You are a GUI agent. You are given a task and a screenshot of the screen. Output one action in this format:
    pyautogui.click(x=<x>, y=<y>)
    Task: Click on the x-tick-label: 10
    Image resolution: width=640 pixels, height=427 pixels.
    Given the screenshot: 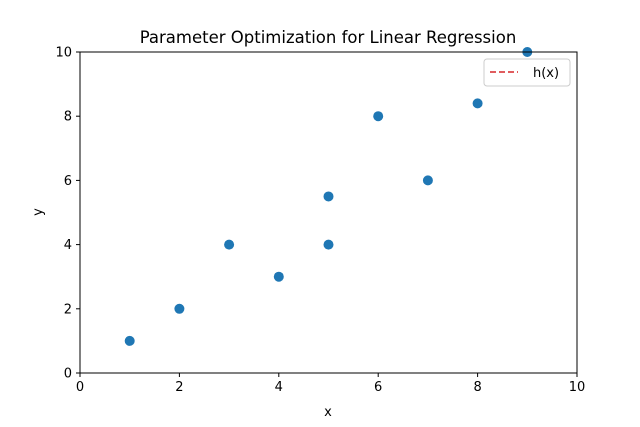 What is the action you would take?
    pyautogui.click(x=577, y=387)
    